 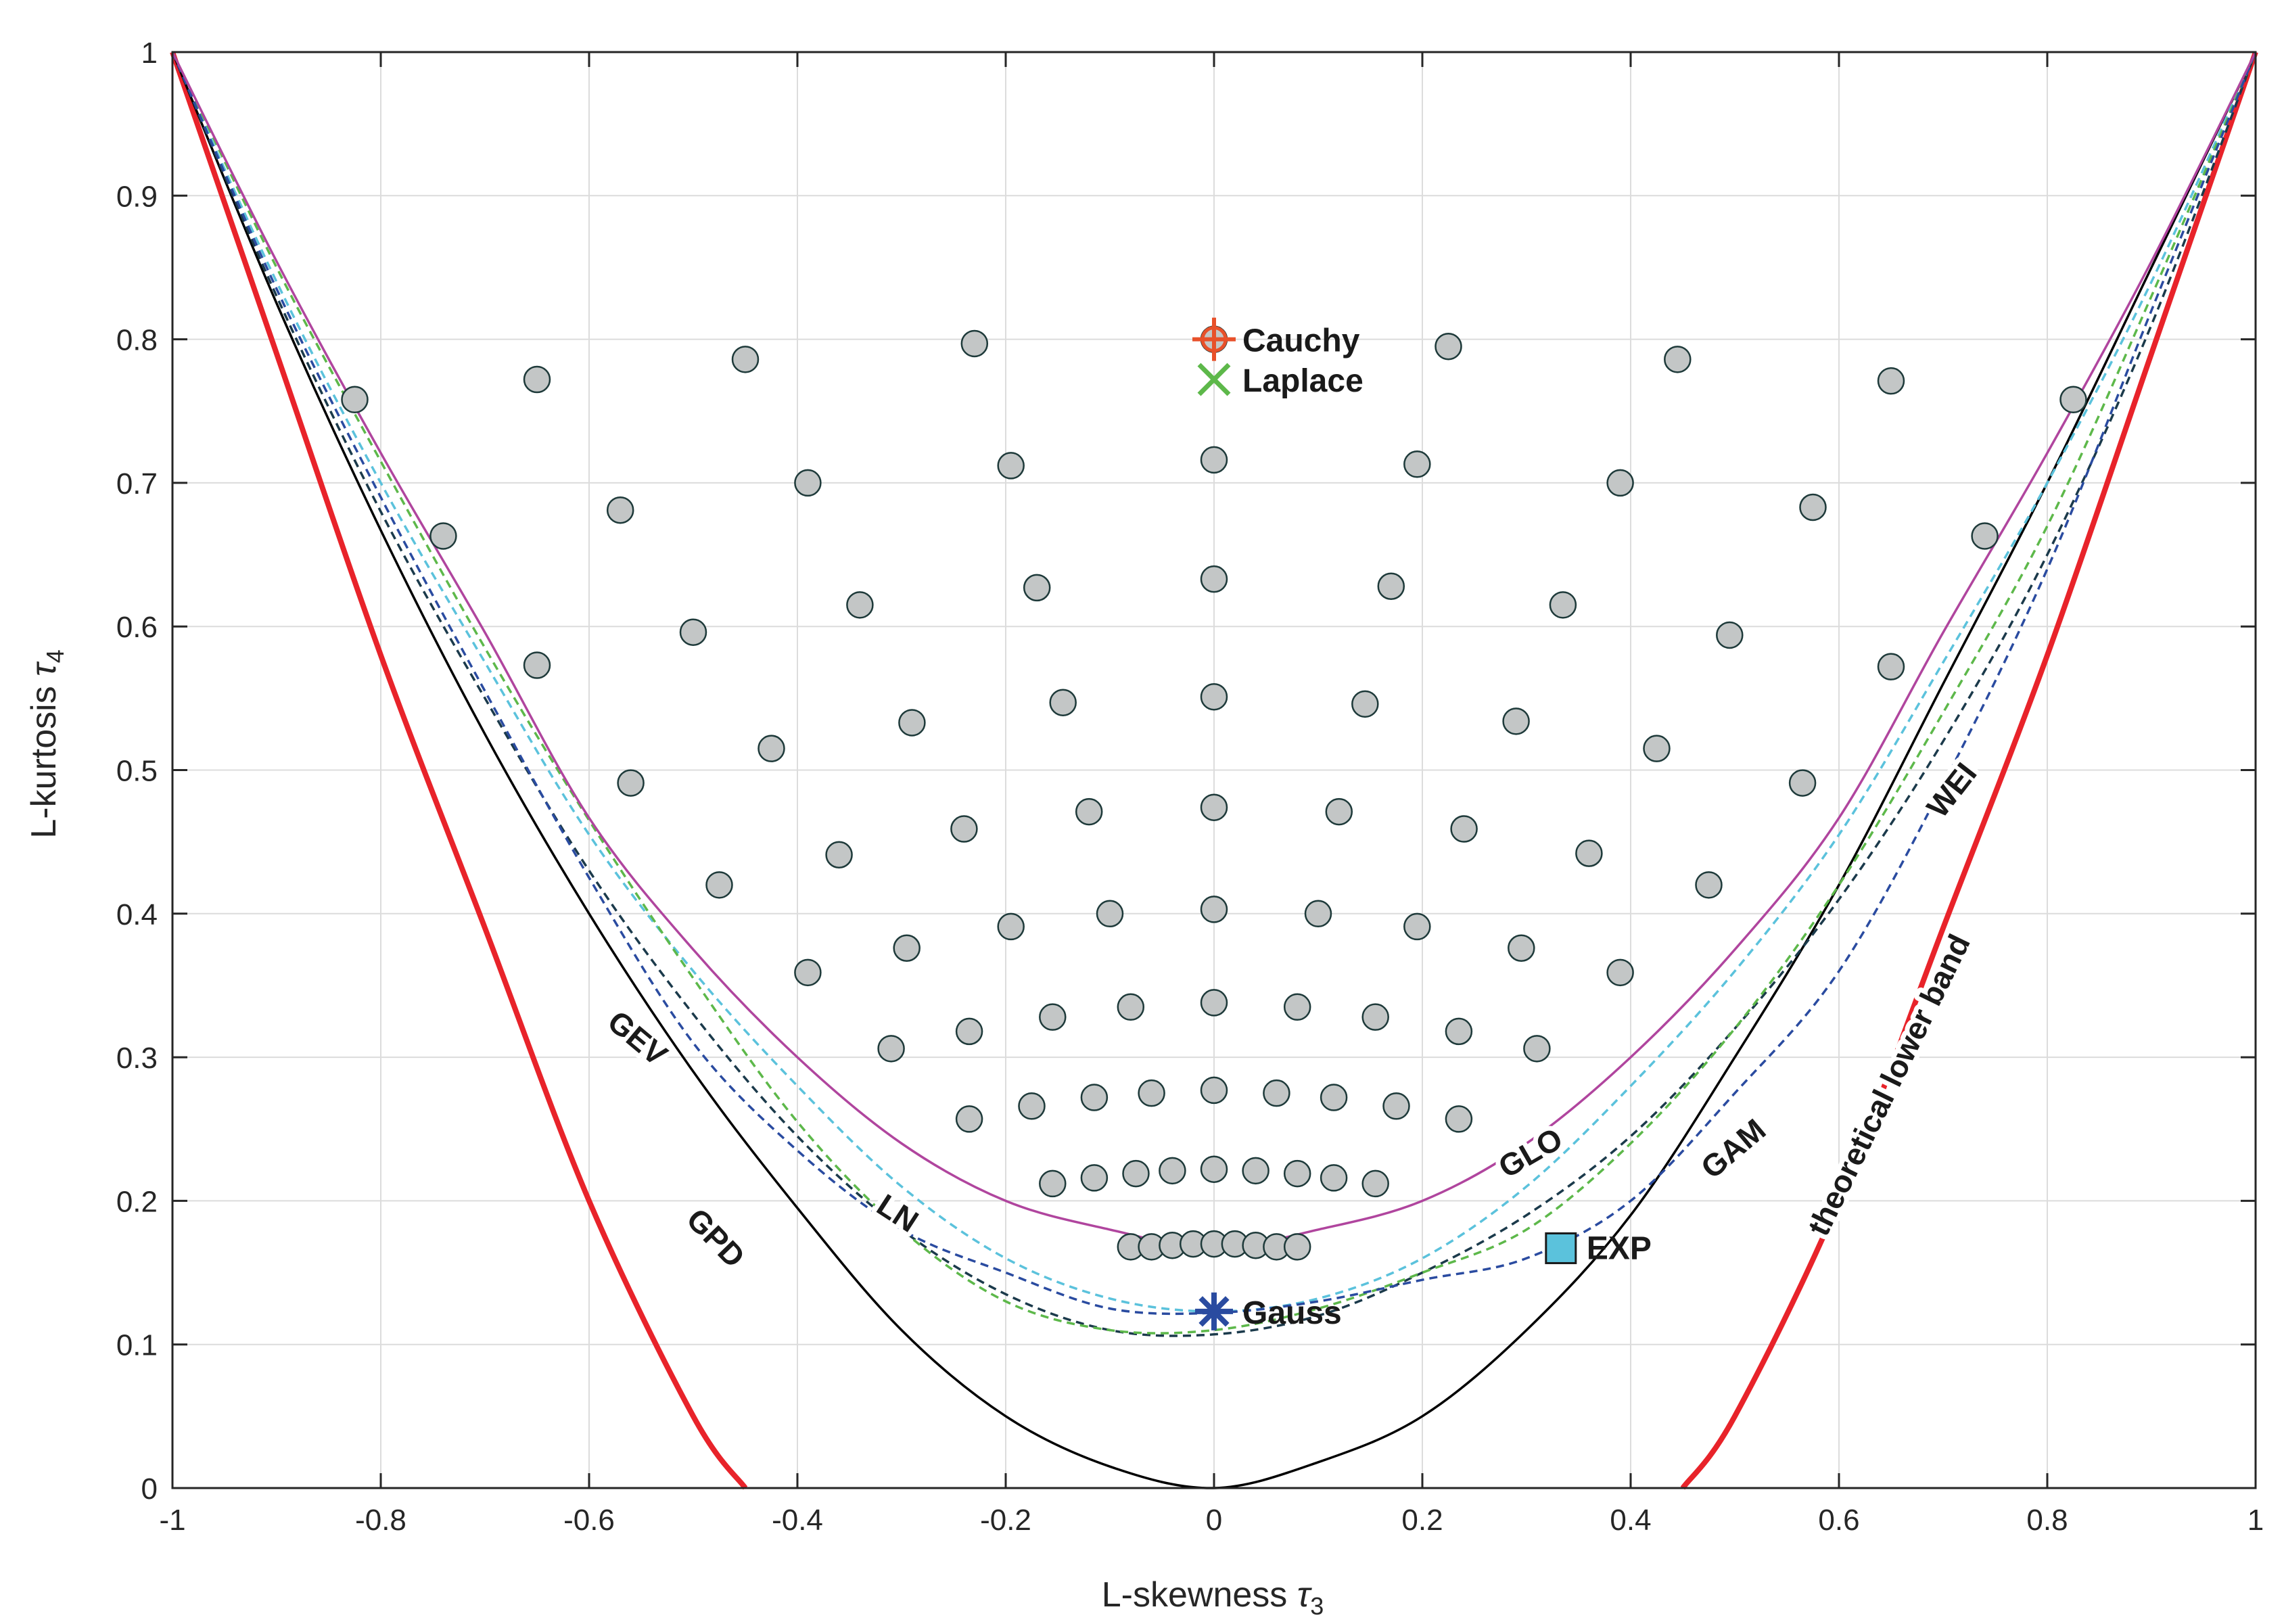 What do you see at coordinates (2255, 1520) in the screenshot?
I see `x-tick-label: 1` at bounding box center [2255, 1520].